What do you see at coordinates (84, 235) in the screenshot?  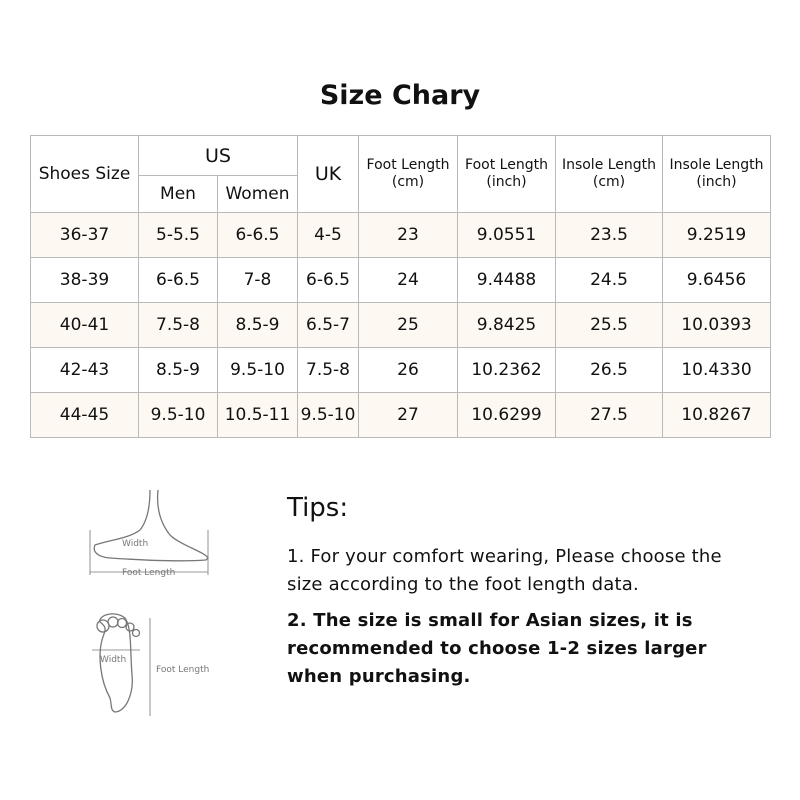 I see `table-cell: 36-37` at bounding box center [84, 235].